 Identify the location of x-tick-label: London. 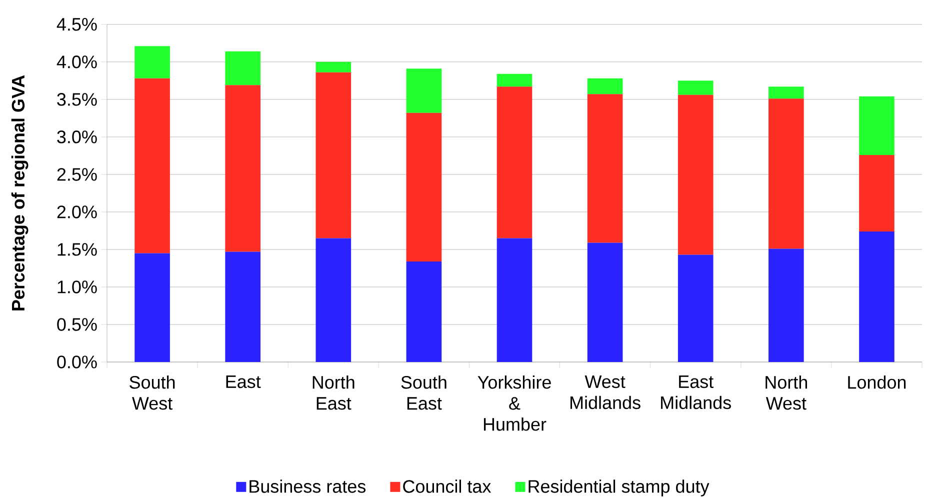
(877, 382).